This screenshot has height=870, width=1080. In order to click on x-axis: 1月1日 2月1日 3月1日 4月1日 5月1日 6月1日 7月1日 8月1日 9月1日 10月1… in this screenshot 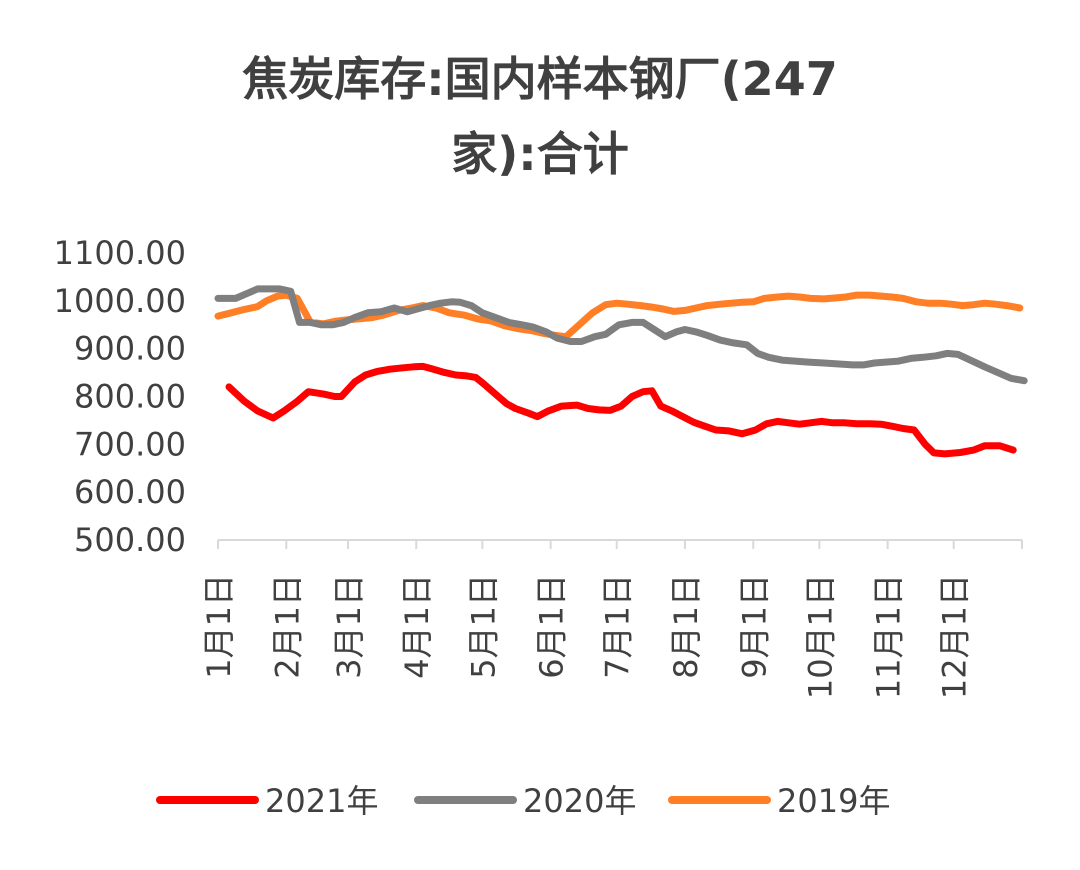, I will do `click(611, 619)`.